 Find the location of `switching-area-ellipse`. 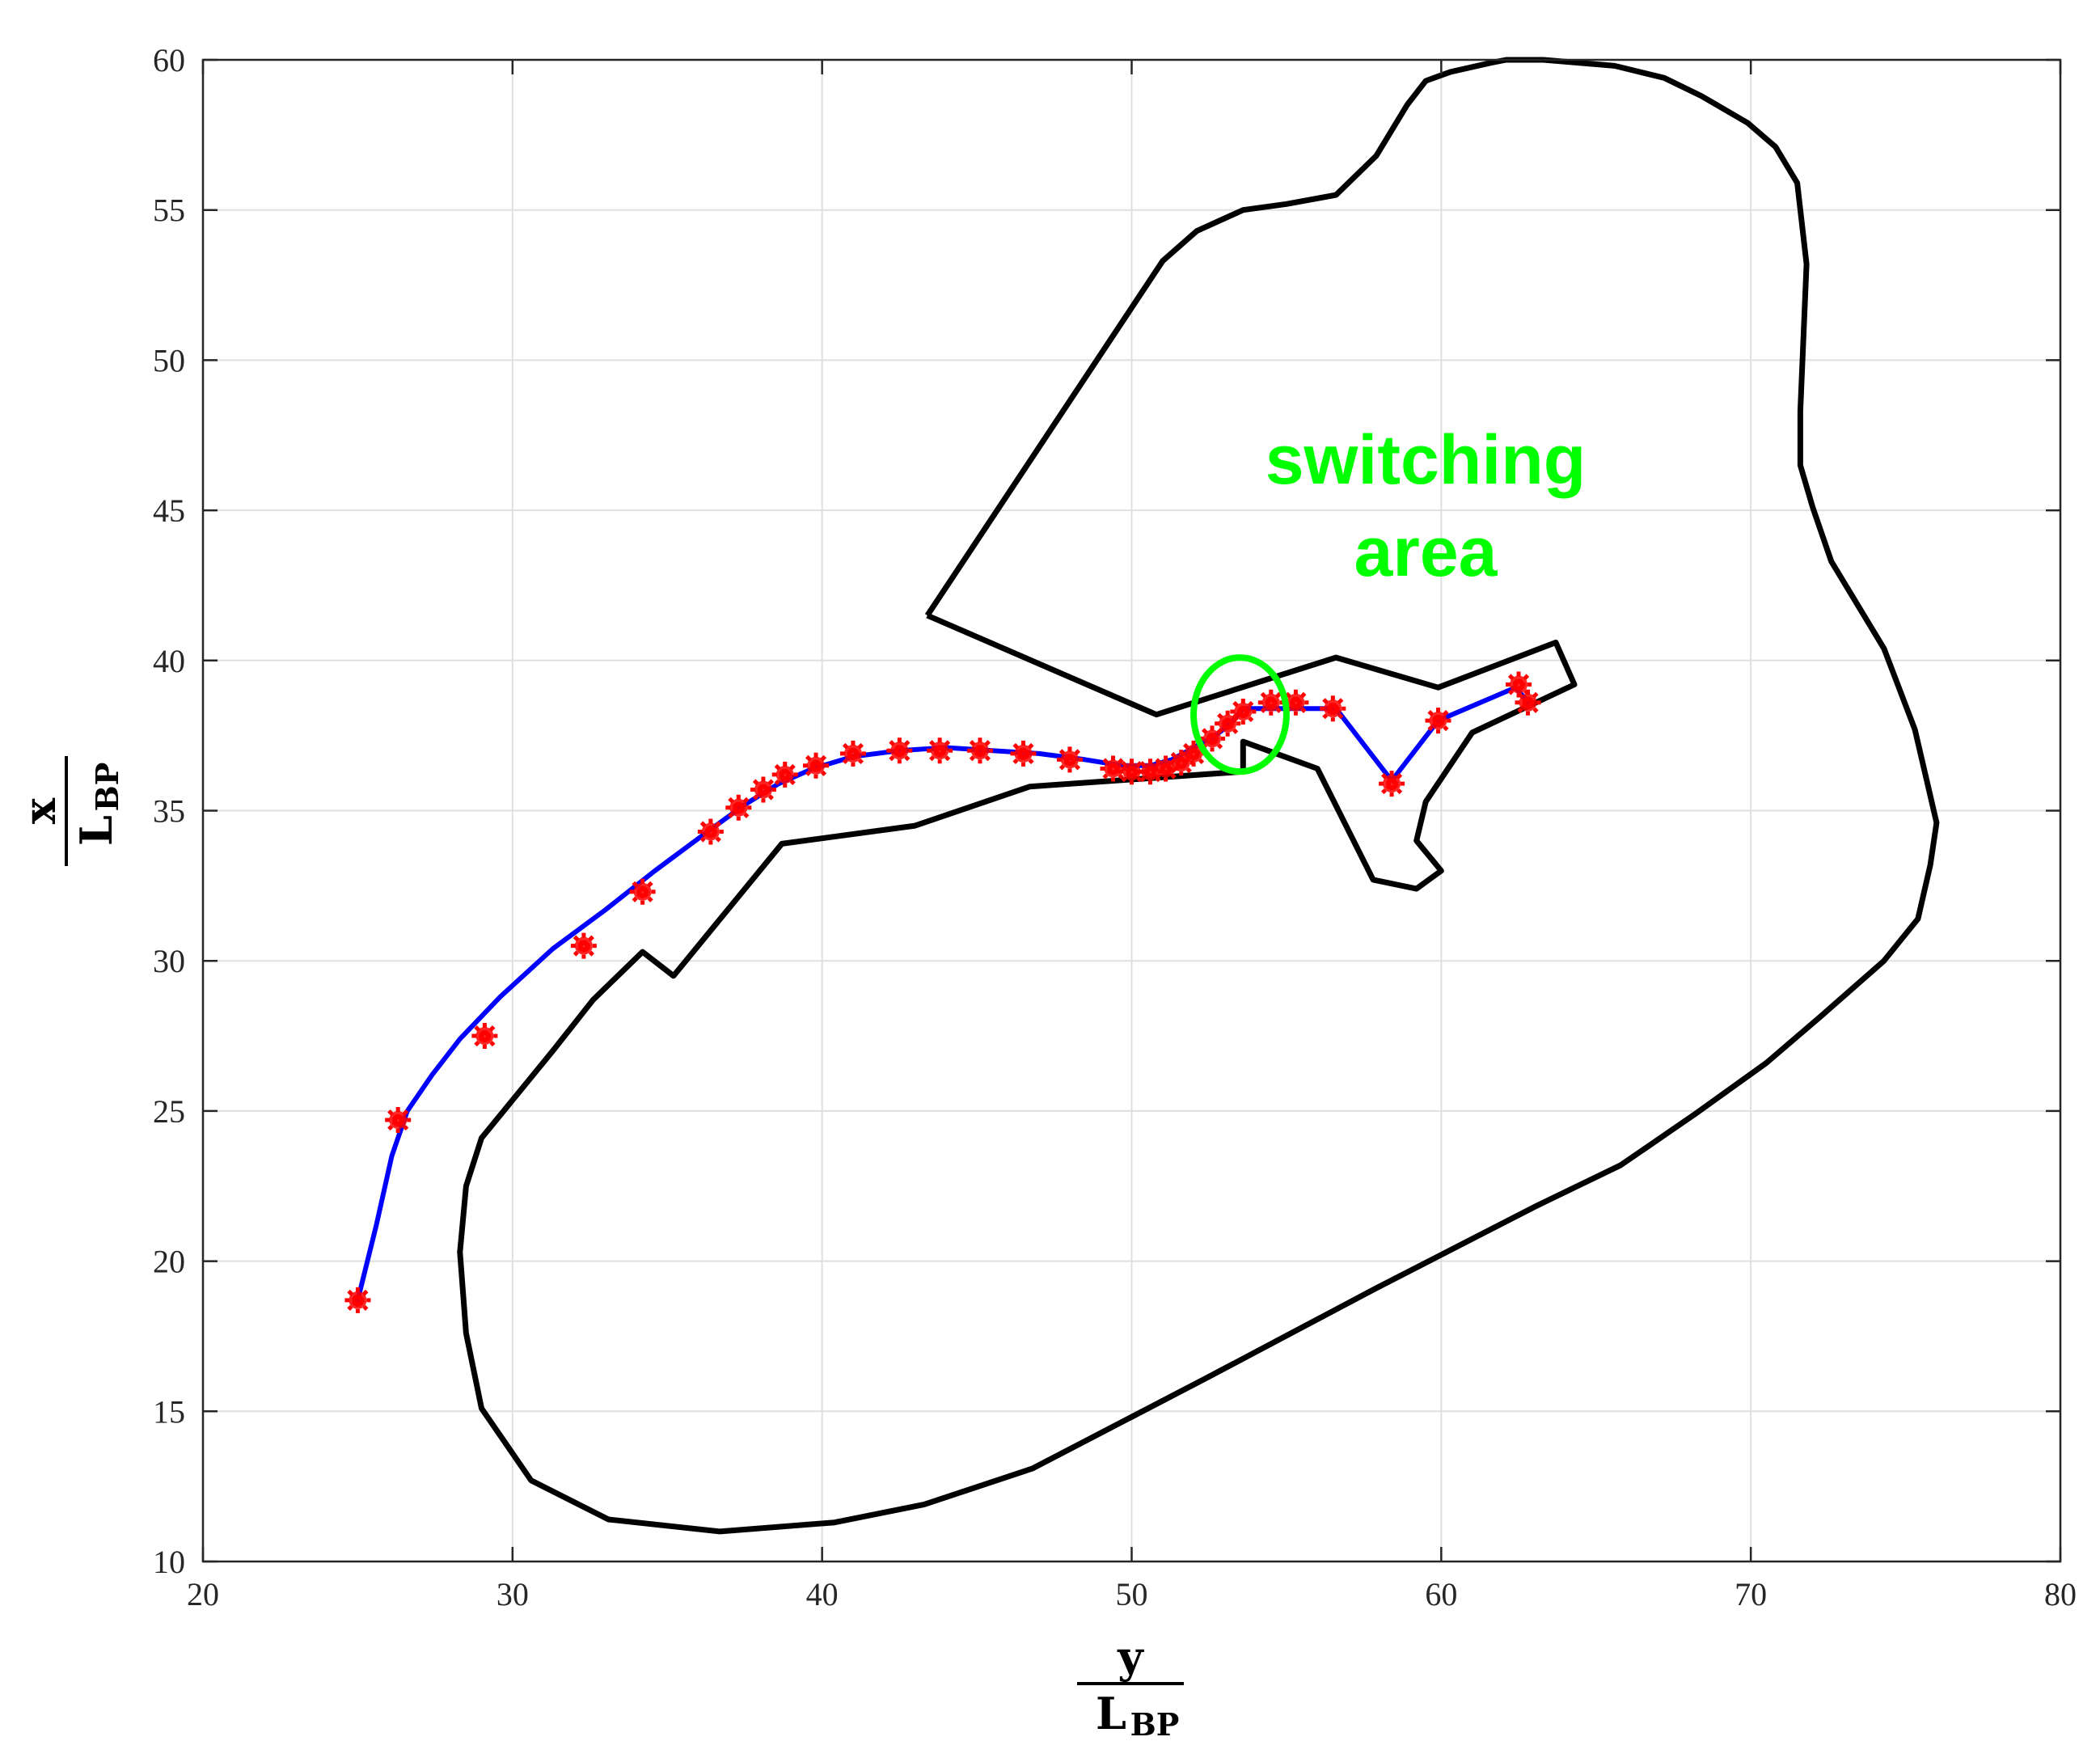

switching-area-ellipse is located at coordinates (1240, 714).